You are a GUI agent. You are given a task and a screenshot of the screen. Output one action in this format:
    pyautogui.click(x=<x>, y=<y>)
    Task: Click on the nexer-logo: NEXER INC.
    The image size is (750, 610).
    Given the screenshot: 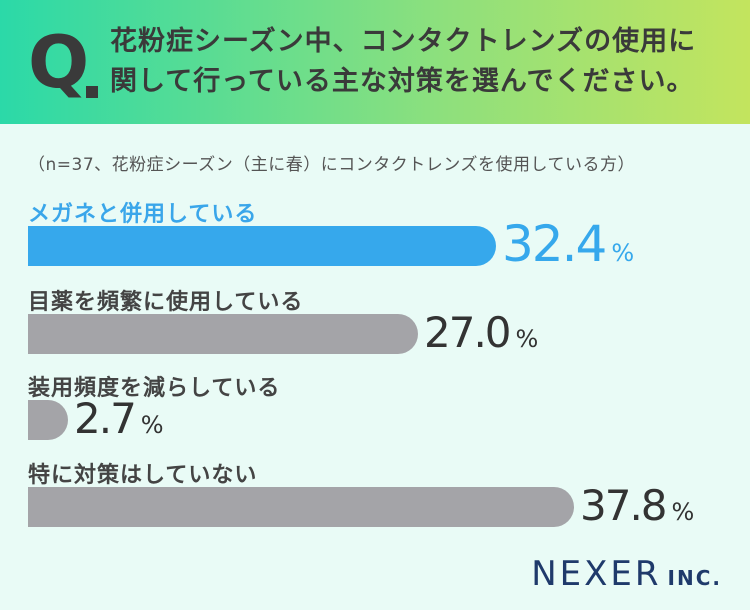 What is the action you would take?
    pyautogui.click(x=626, y=574)
    